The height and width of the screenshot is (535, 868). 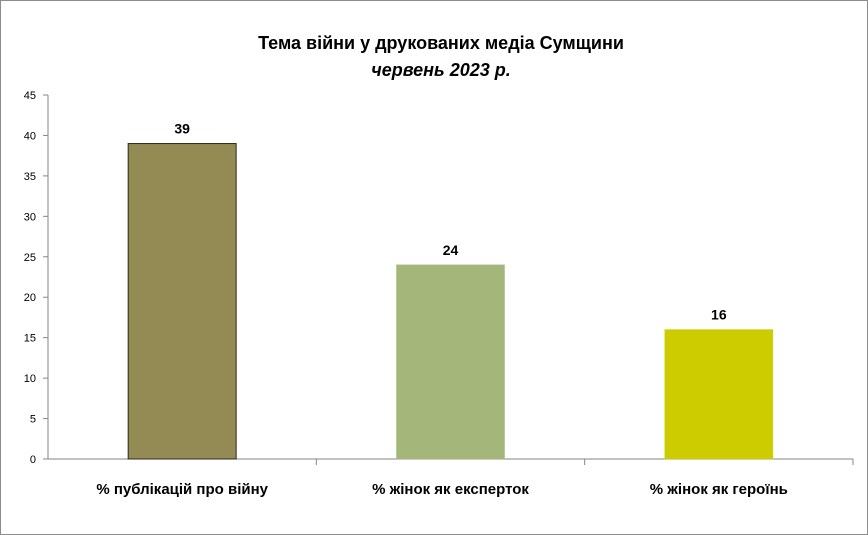 What do you see at coordinates (33, 460) in the screenshot?
I see `y-tick-label: 0` at bounding box center [33, 460].